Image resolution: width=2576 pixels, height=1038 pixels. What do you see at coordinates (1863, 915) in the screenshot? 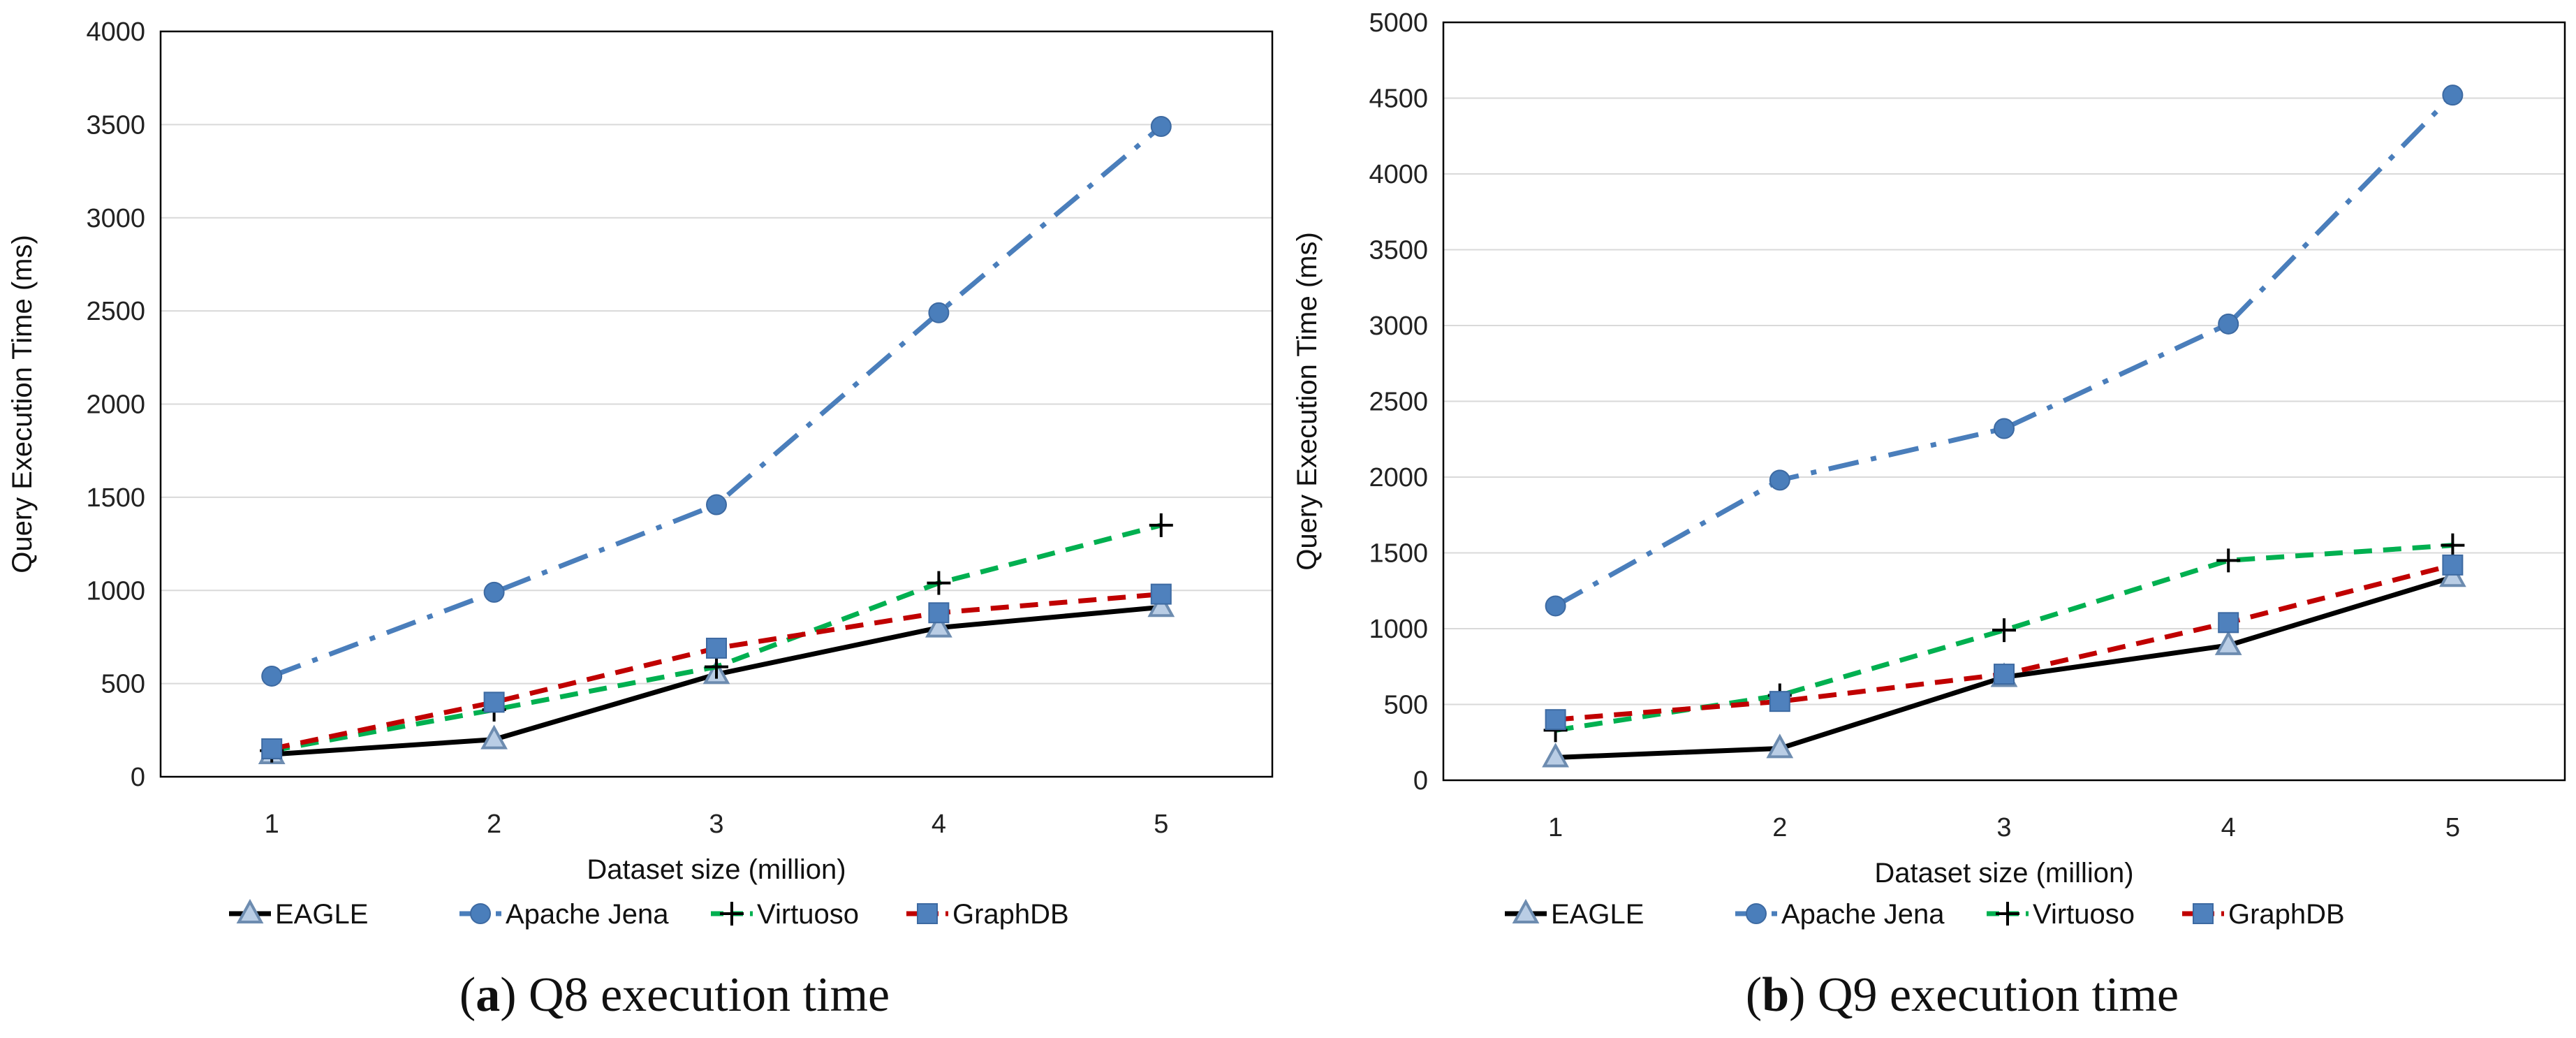
I see `legend-label: Apache Jena` at bounding box center [1863, 915].